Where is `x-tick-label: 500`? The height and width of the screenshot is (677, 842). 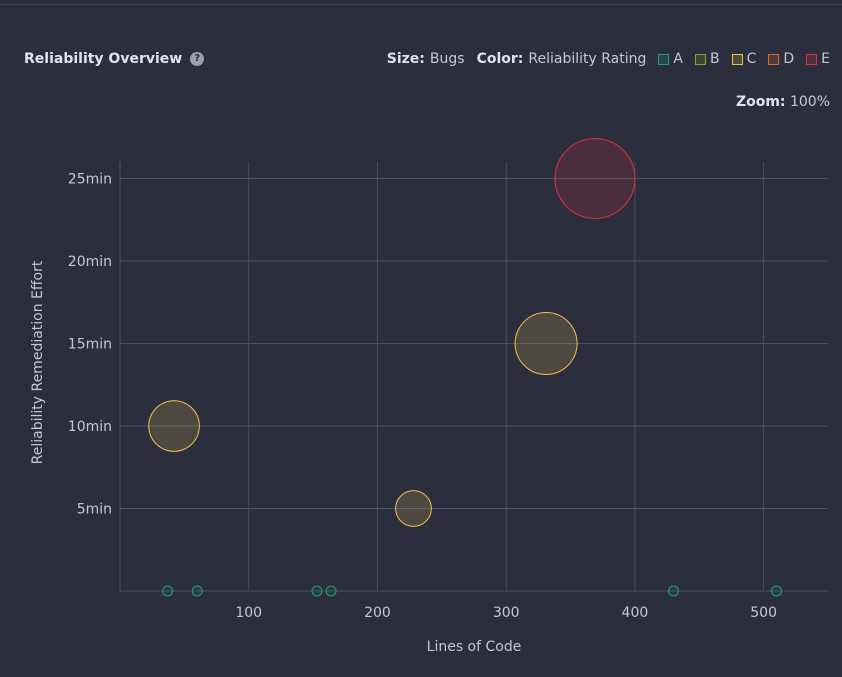 x-tick-label: 500 is located at coordinates (763, 613).